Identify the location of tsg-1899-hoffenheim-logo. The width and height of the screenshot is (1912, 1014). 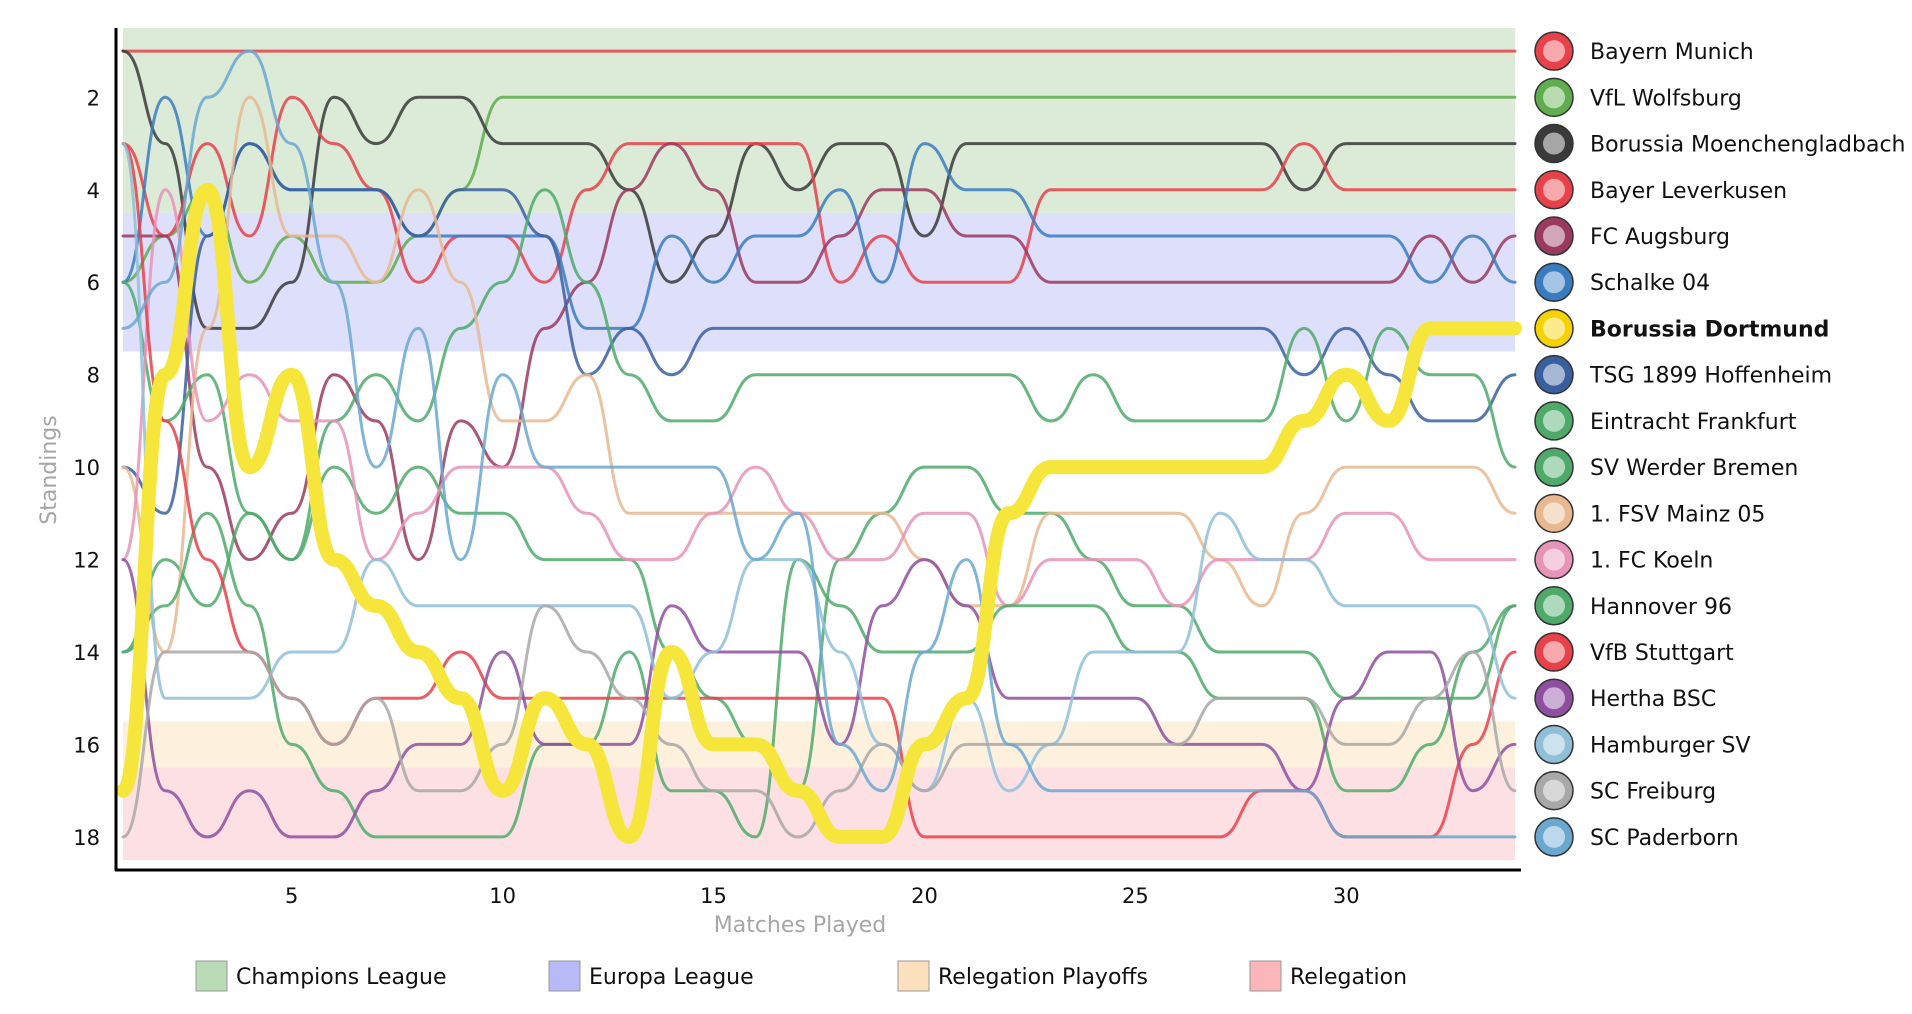
(1554, 374).